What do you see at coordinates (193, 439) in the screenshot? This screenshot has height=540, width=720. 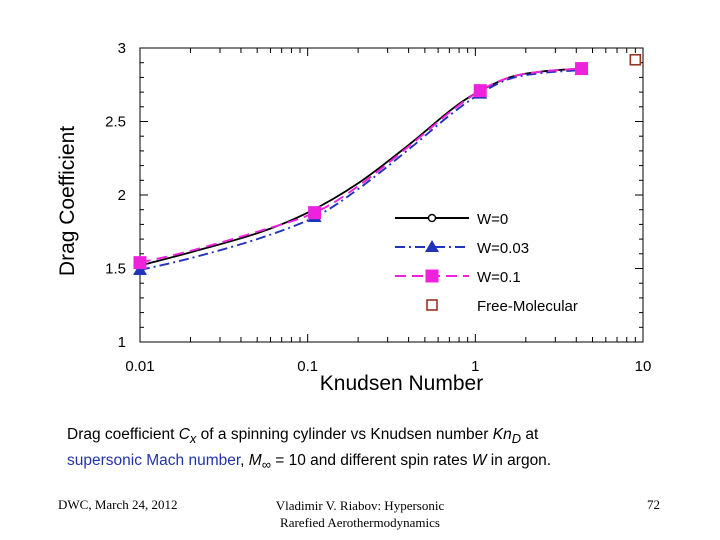 I see `caption-cx-sub: x` at bounding box center [193, 439].